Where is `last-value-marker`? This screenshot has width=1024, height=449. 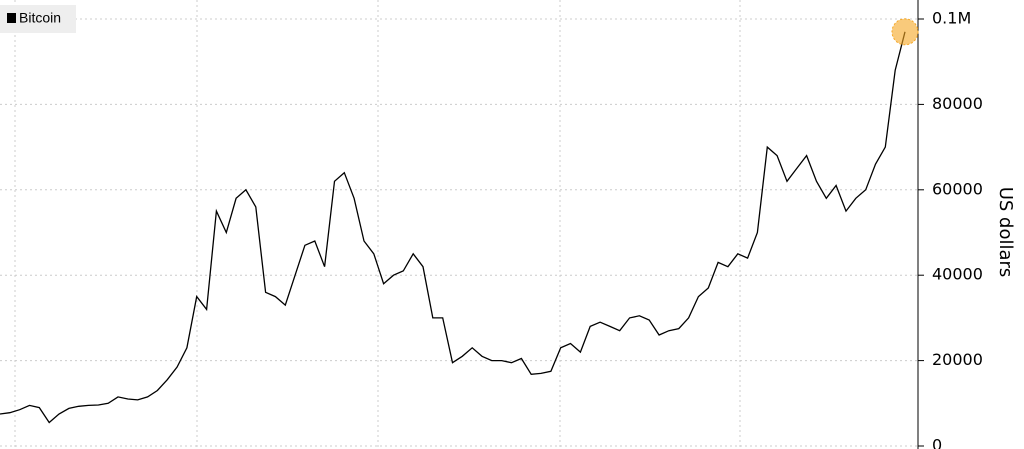
last-value-marker is located at coordinates (905, 32).